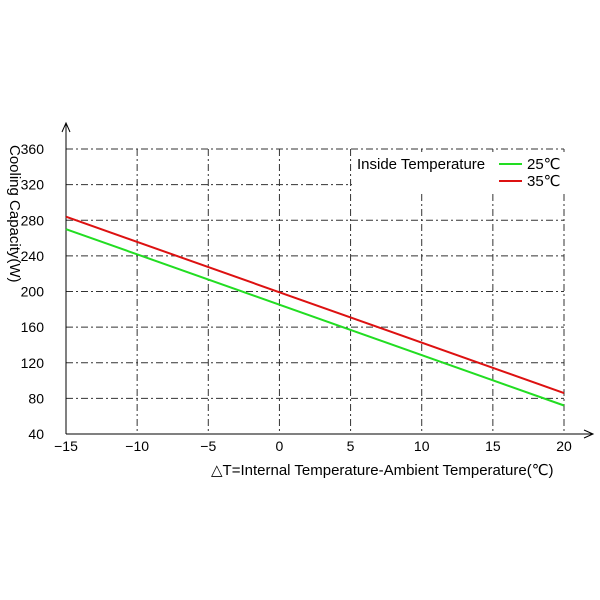 The height and width of the screenshot is (600, 600). What do you see at coordinates (137, 446) in the screenshot?
I see `x-tick-label: −10` at bounding box center [137, 446].